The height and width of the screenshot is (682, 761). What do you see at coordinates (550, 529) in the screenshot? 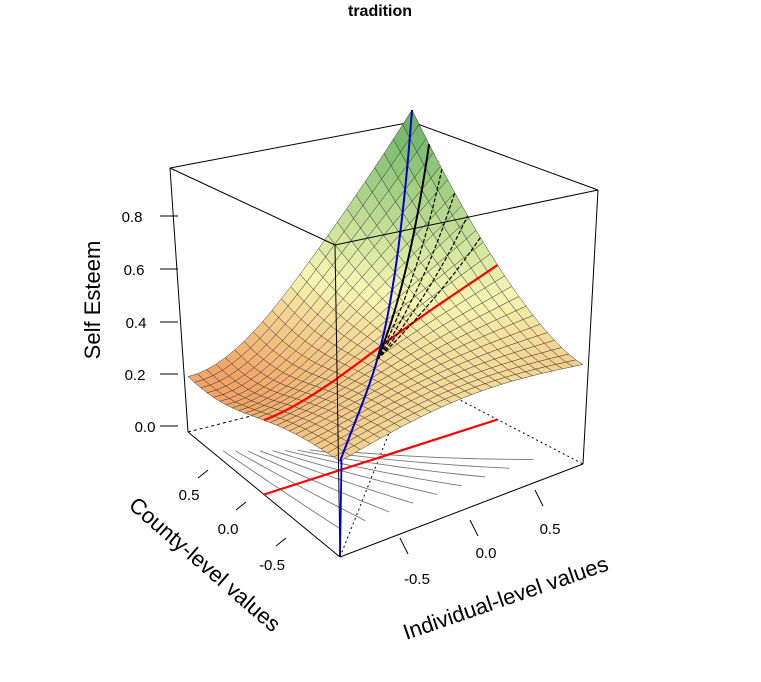
I see `x-tick-label: 0.5` at bounding box center [550, 529].